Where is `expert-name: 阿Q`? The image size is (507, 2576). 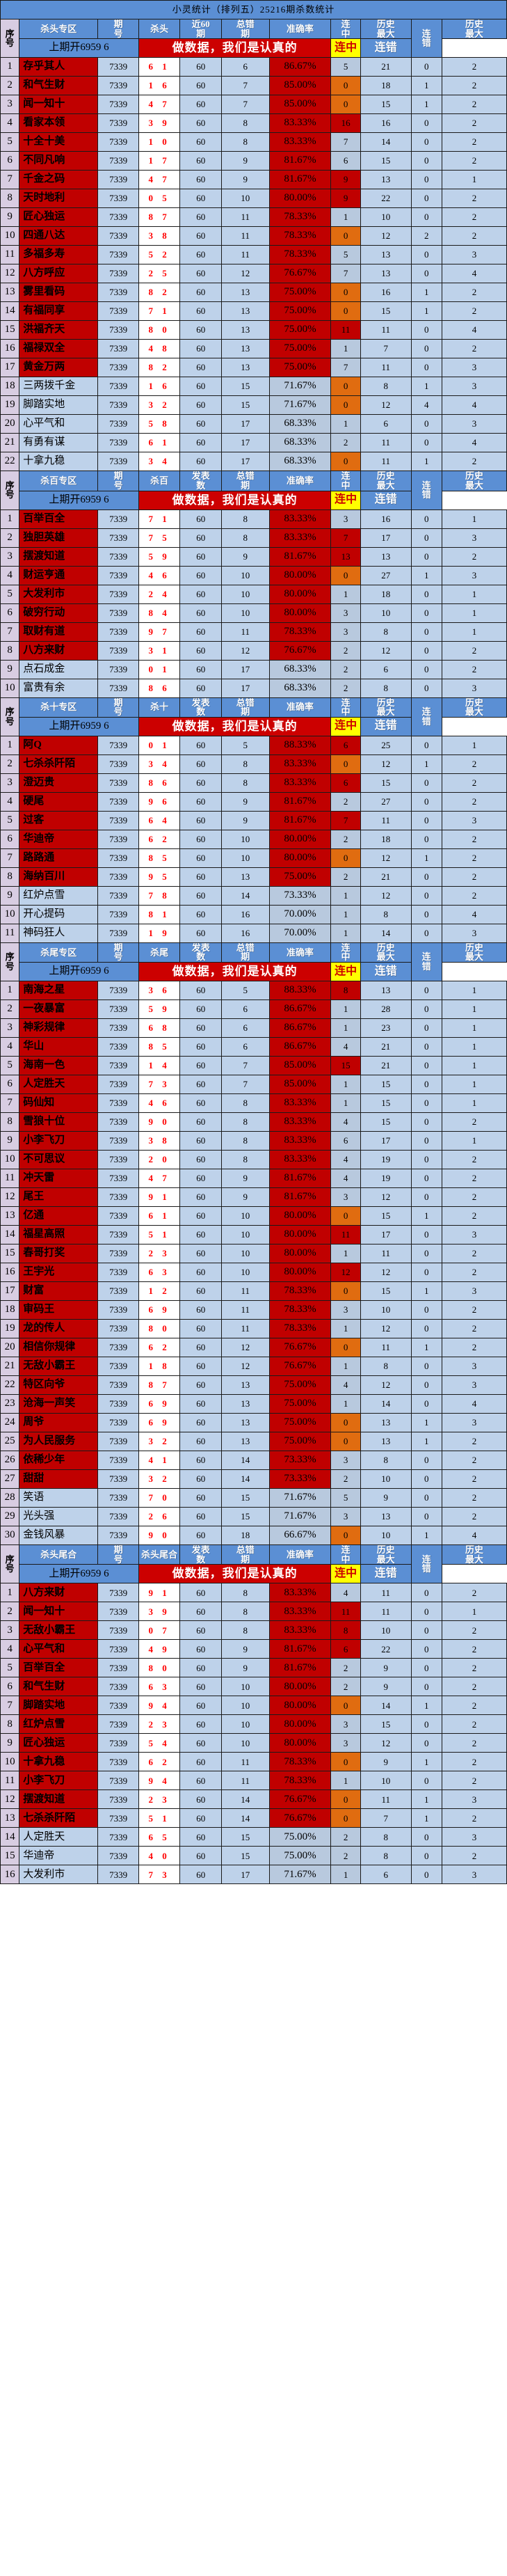 expert-name: 阿Q is located at coordinates (59, 745).